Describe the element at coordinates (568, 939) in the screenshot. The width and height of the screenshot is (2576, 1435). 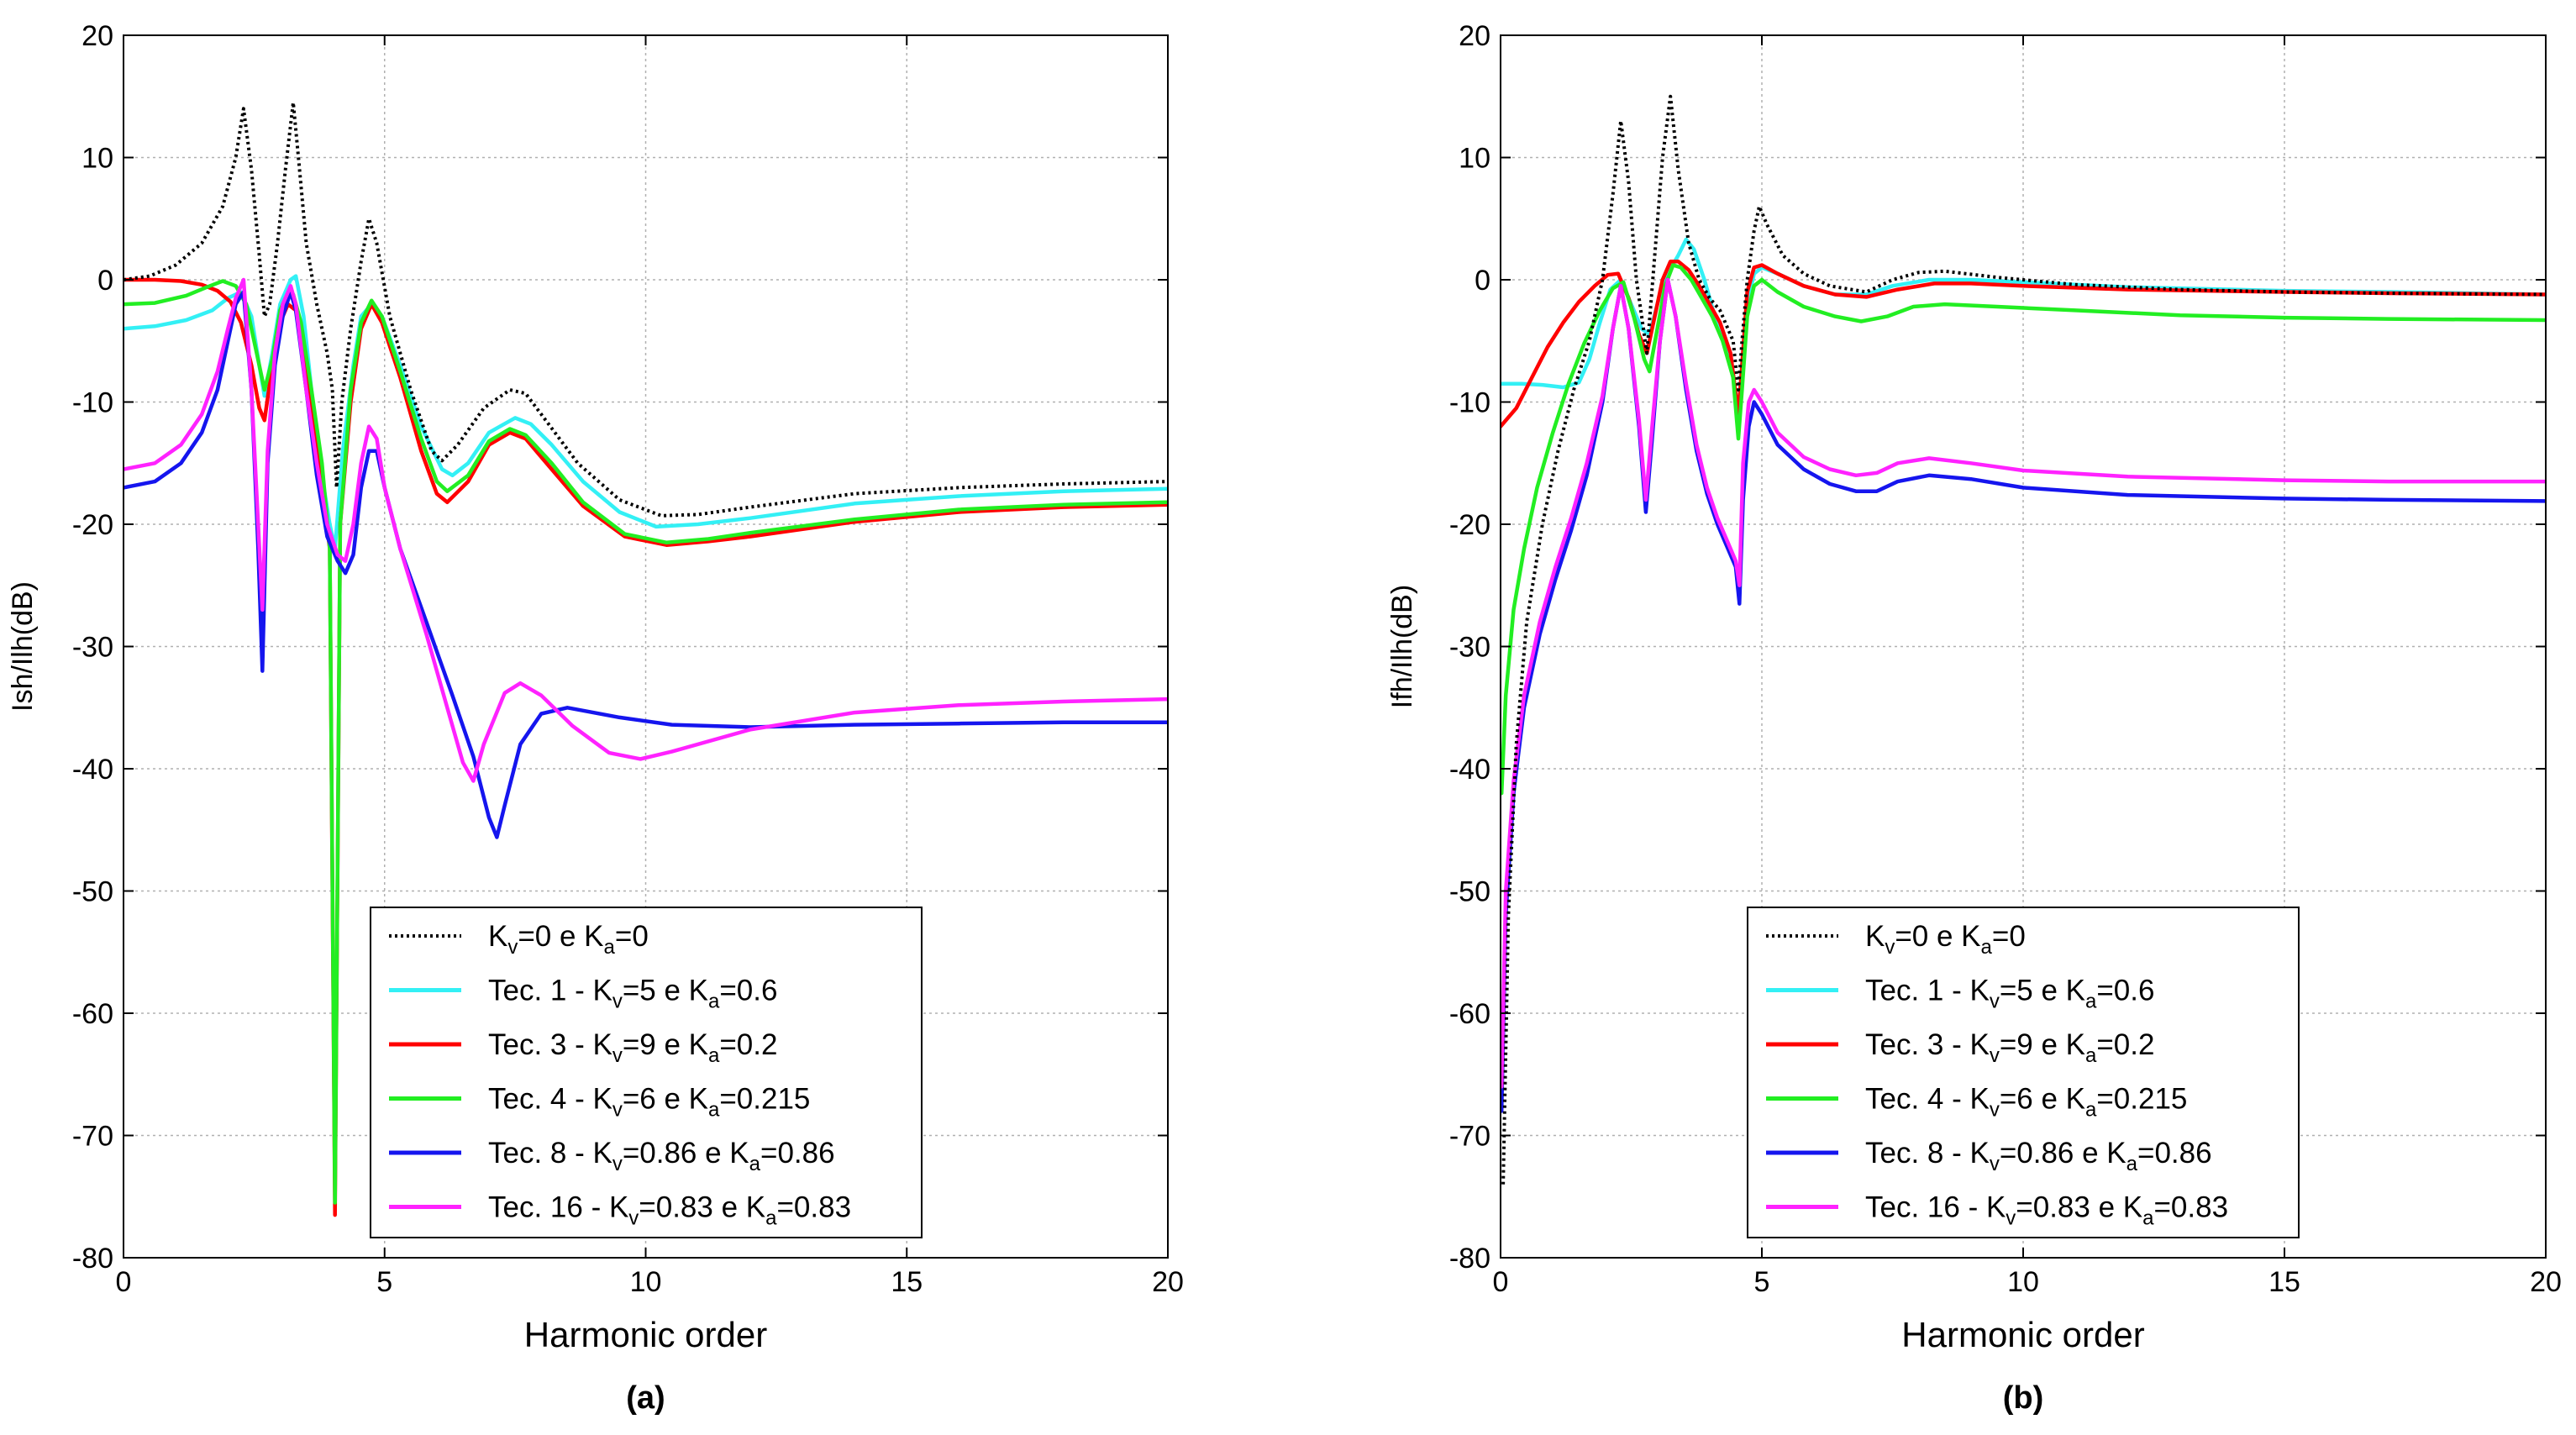
I see `legend-entry-a-0: Kv=0 e Ka=0` at that location.